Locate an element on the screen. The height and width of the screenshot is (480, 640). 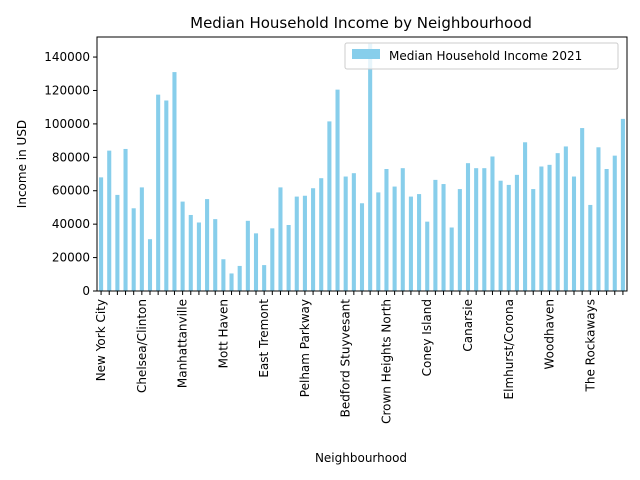
x-tick-label-20: East Tremont is located at coordinates (264, 338).